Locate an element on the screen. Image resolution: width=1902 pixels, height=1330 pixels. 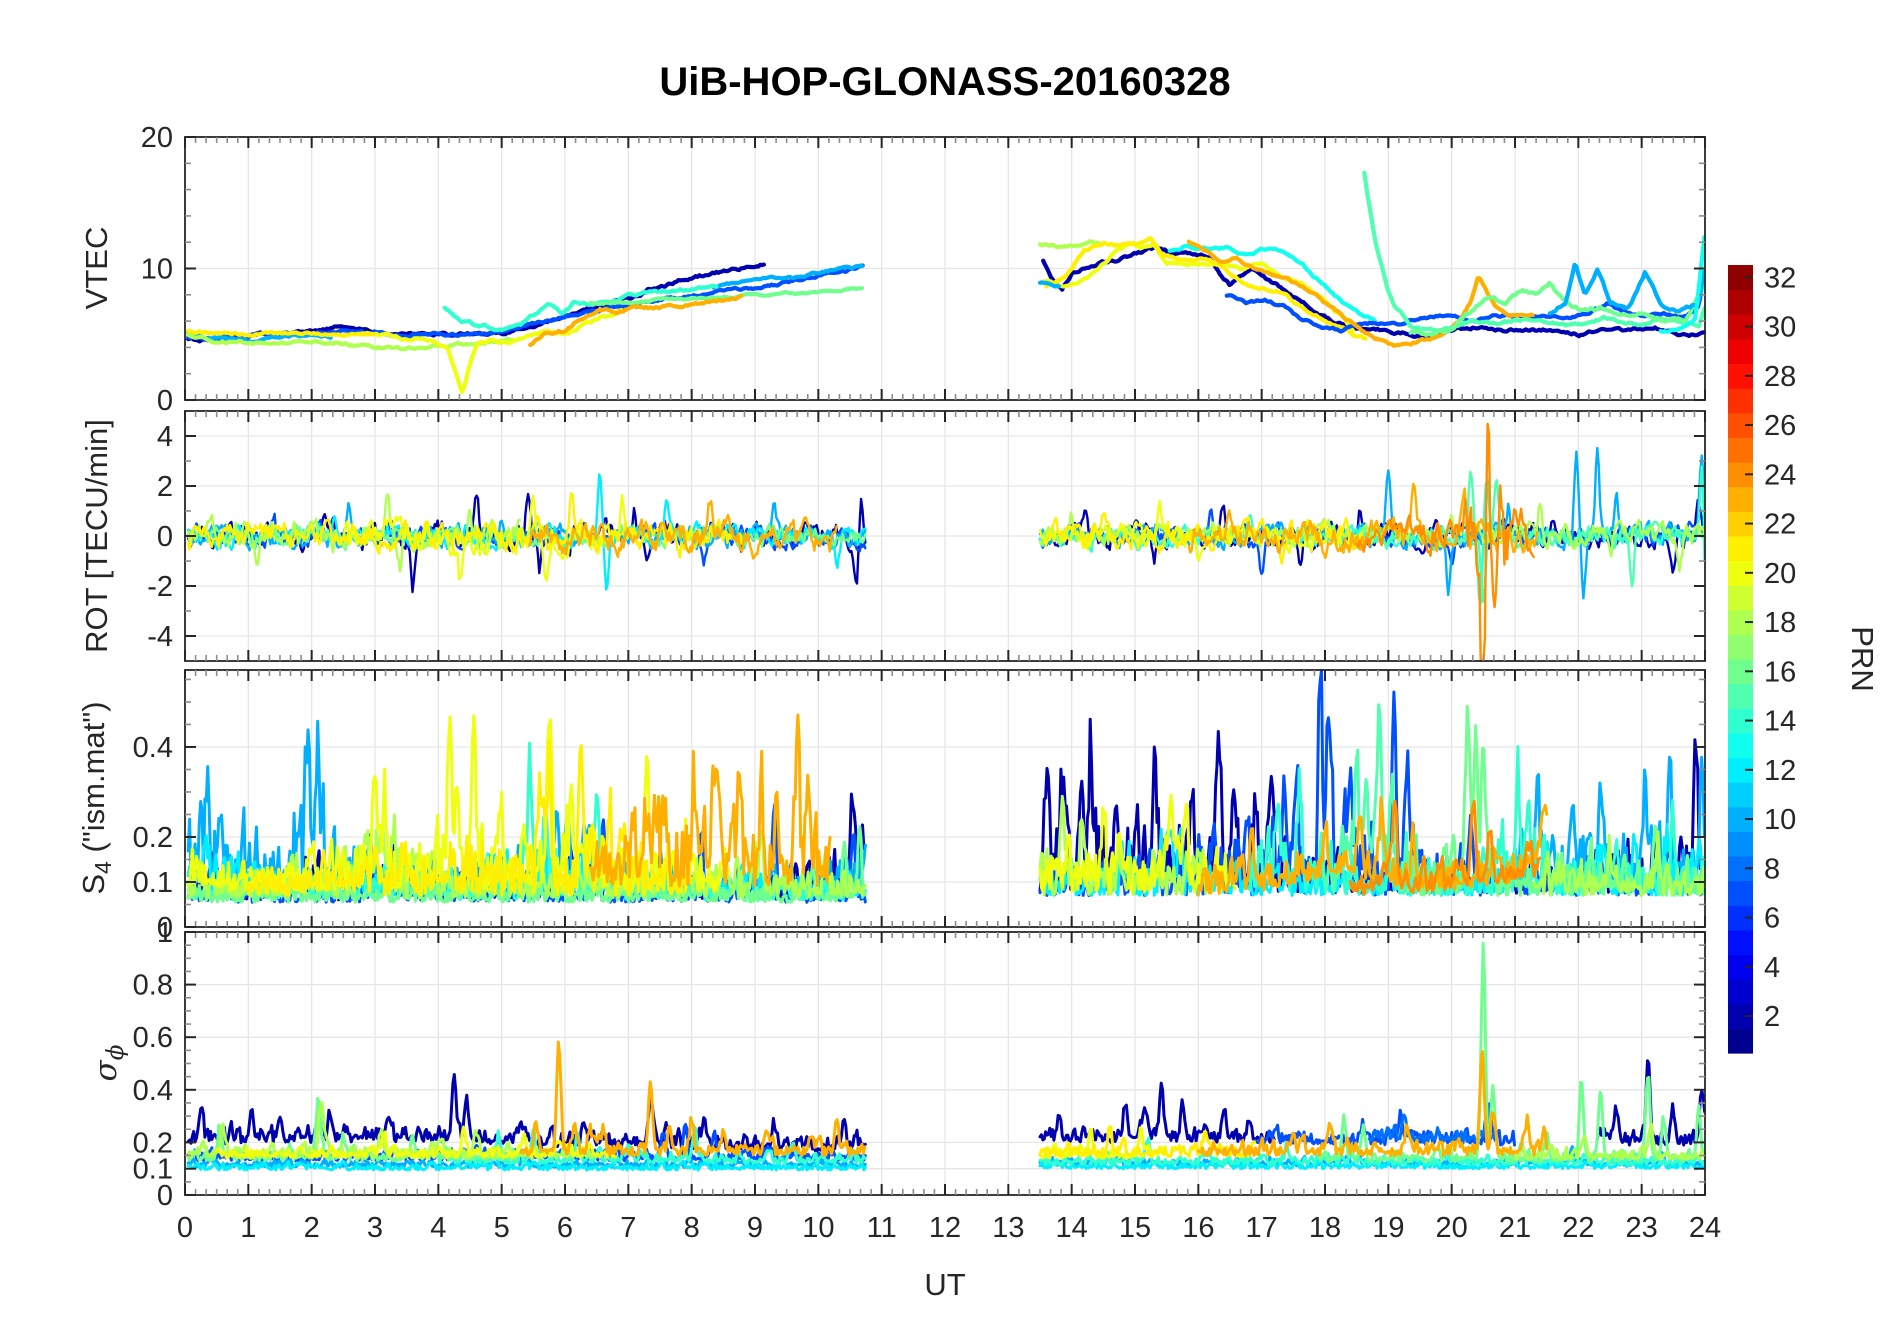
ytick-label-ROT: 2 is located at coordinates (165, 487).